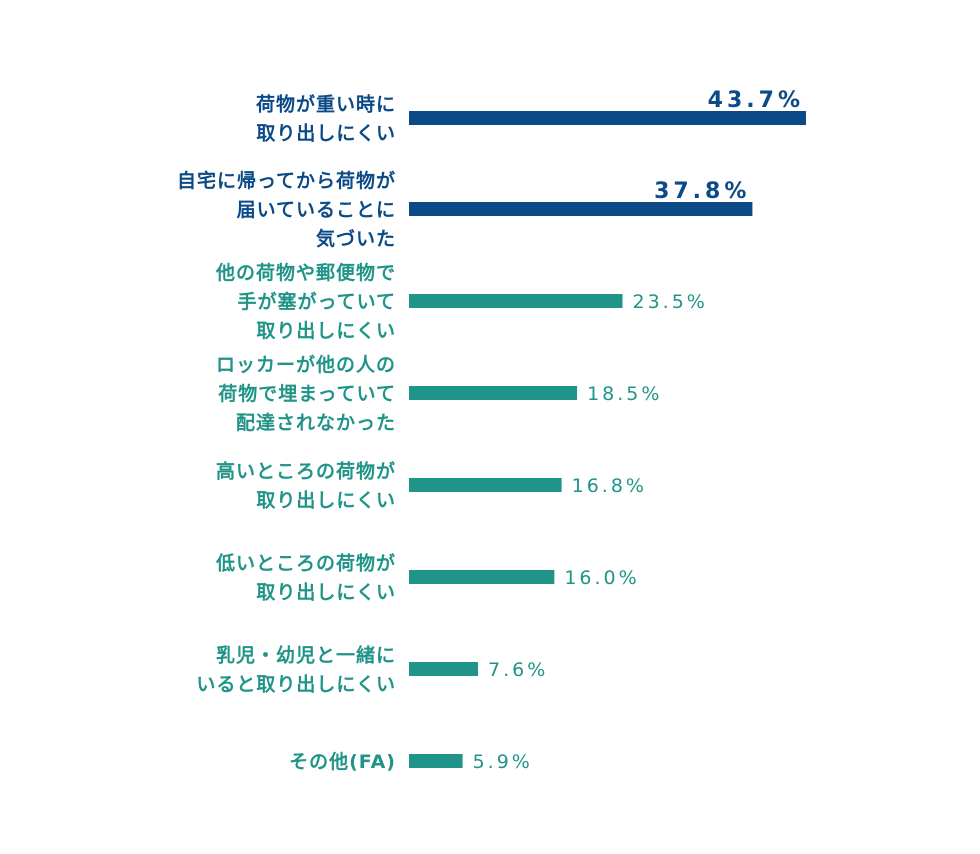 The image size is (980, 854). Describe the element at coordinates (305, 272) in the screenshot. I see `category-label-line: 他の荷物や郵便物で` at that location.